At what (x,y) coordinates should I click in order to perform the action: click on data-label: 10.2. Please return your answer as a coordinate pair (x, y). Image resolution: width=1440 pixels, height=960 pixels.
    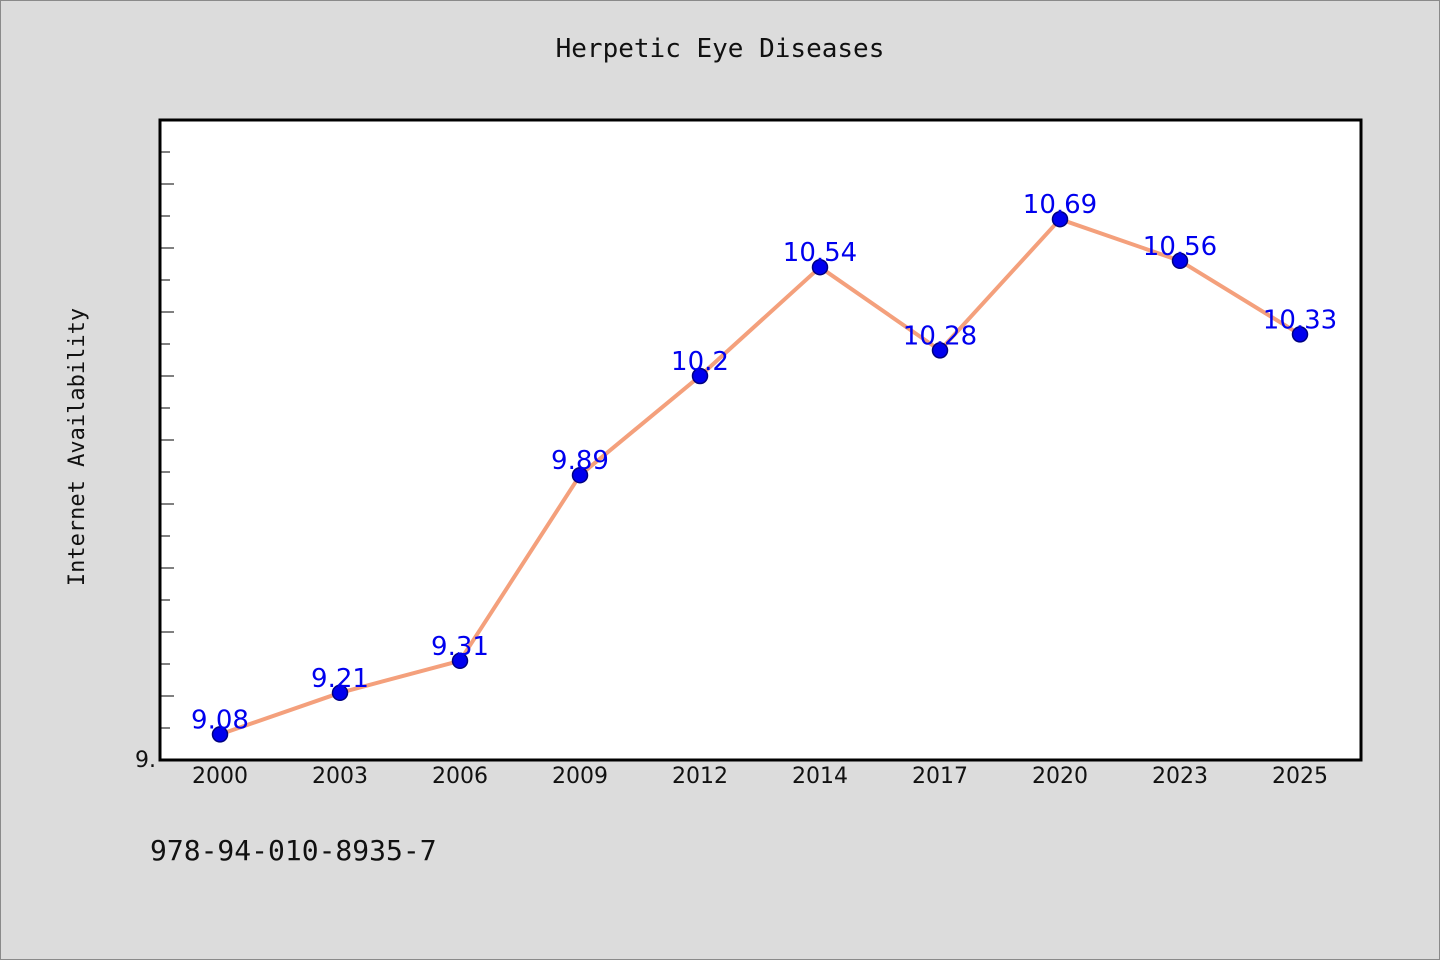
    Looking at the image, I should click on (700, 362).